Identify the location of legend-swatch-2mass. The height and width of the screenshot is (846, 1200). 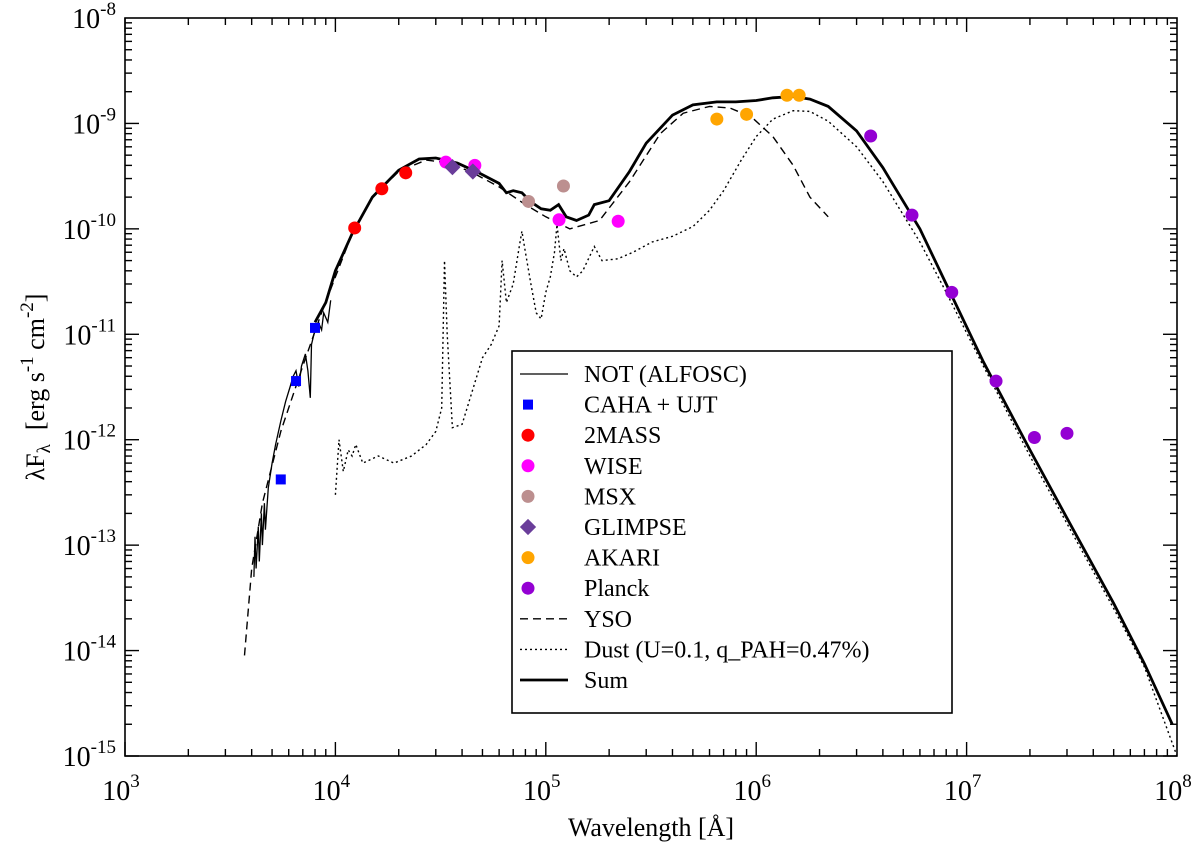
(528, 435).